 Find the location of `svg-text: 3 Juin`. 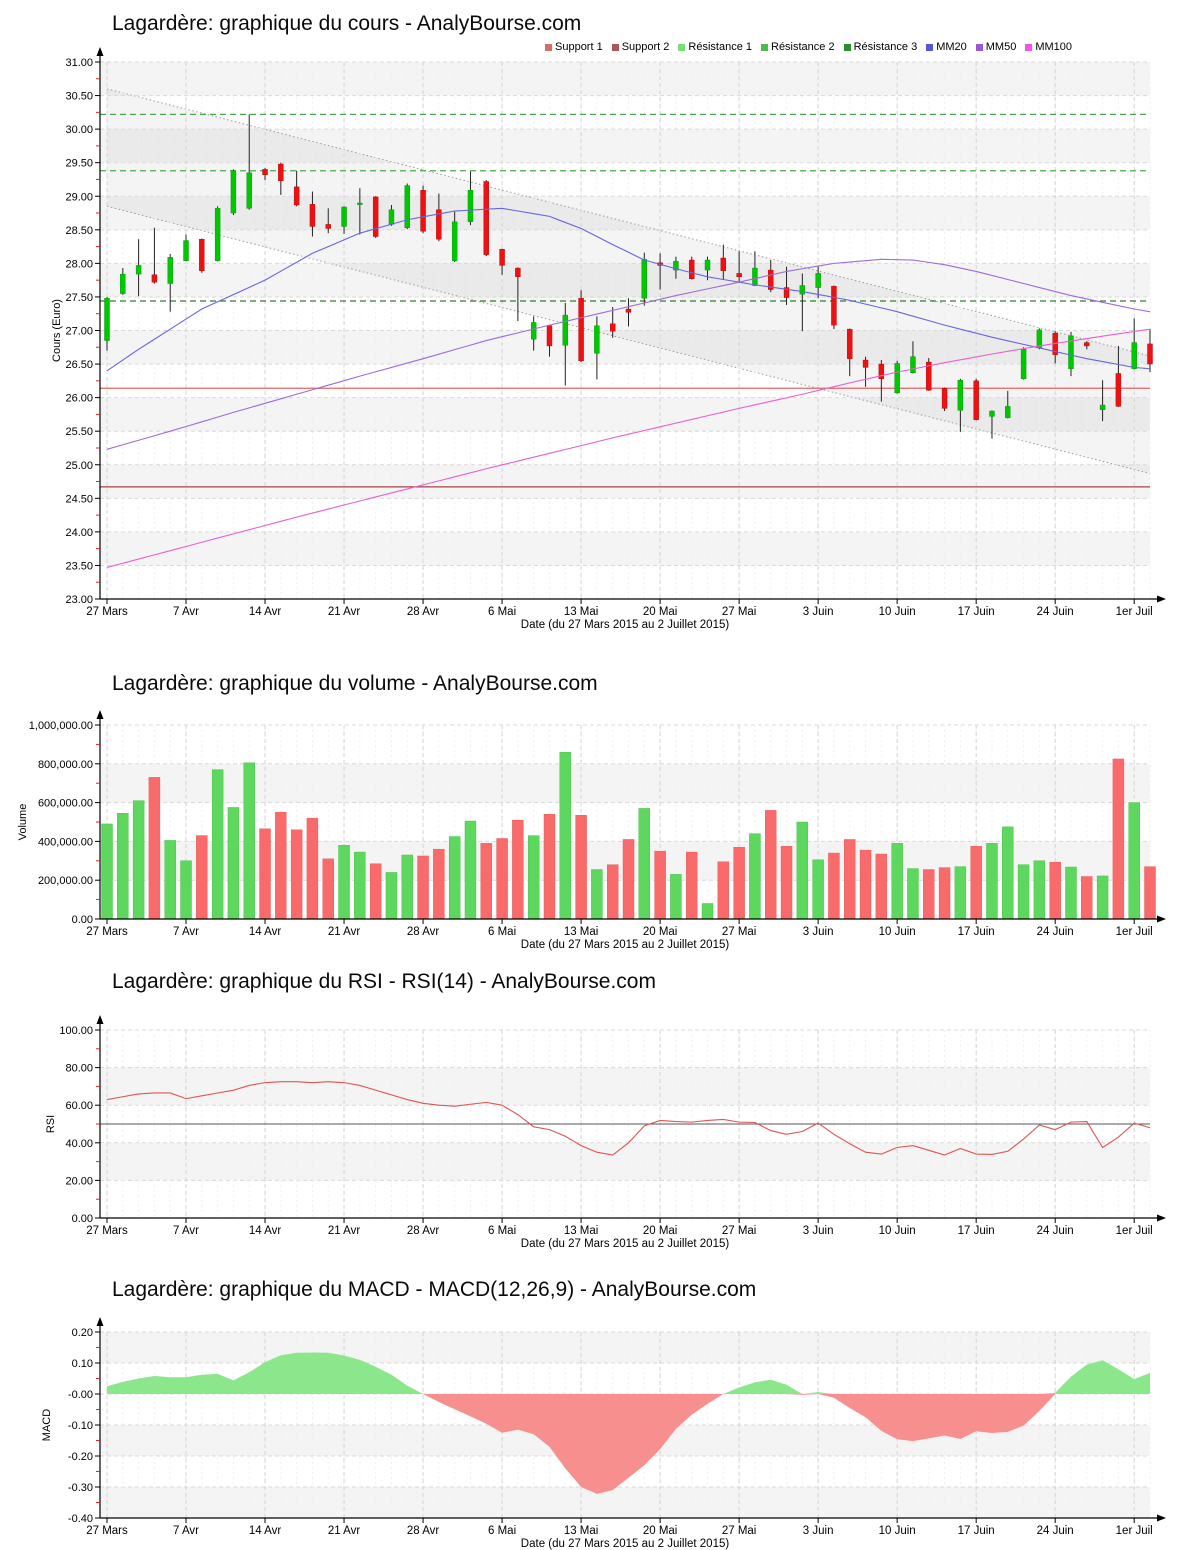

svg-text: 3 Juin is located at coordinates (818, 1231).